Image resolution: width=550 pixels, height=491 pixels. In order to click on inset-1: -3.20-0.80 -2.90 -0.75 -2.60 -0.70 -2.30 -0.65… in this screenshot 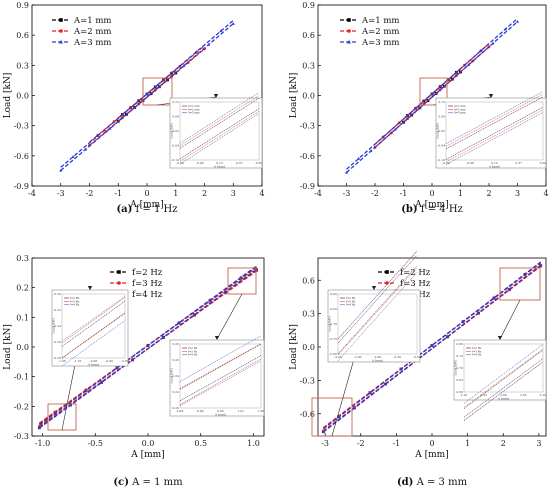, I will do `click(366, 343)`.